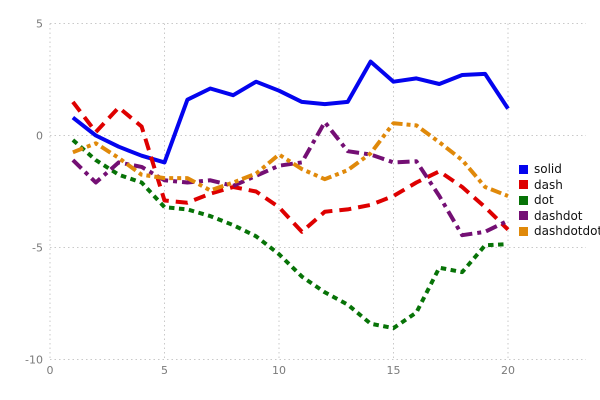 The width and height of the screenshot is (600, 400). I want to click on x-tick-label: 10, so click(279, 370).